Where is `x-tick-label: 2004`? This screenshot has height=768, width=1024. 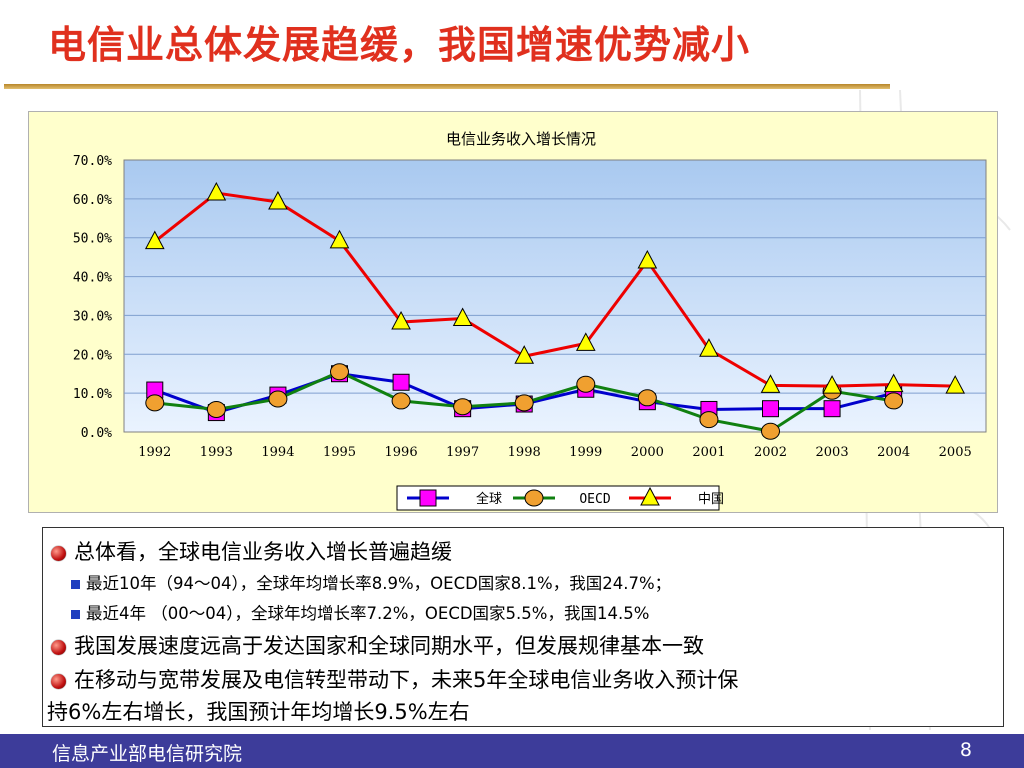
x-tick-label: 2004 is located at coordinates (893, 452).